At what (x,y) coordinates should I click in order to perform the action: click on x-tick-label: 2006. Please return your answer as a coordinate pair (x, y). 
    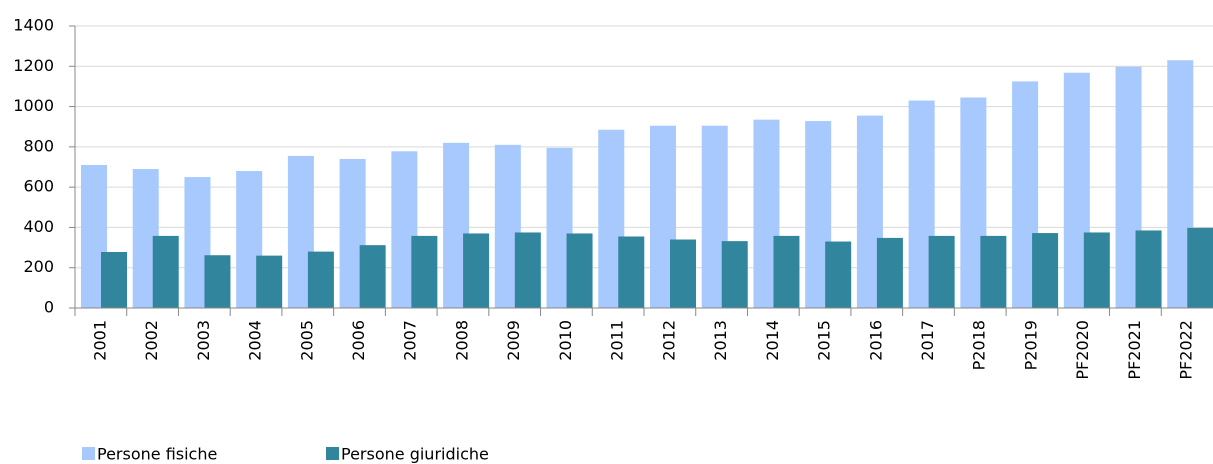
    Looking at the image, I should click on (358, 340).